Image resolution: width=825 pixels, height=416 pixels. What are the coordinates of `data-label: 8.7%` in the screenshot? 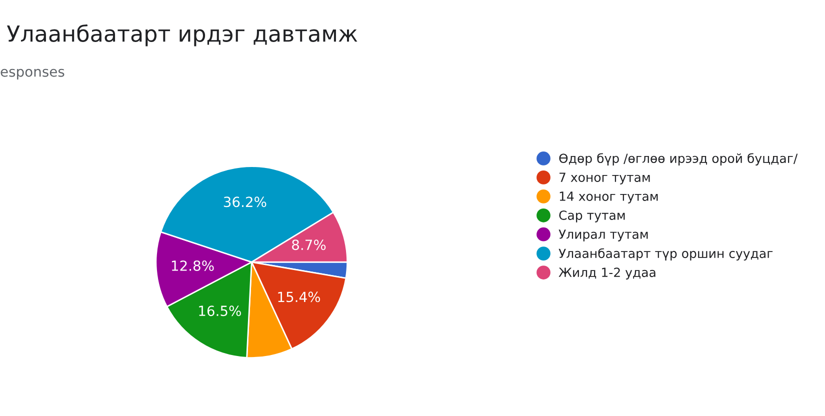 It's located at (309, 245).